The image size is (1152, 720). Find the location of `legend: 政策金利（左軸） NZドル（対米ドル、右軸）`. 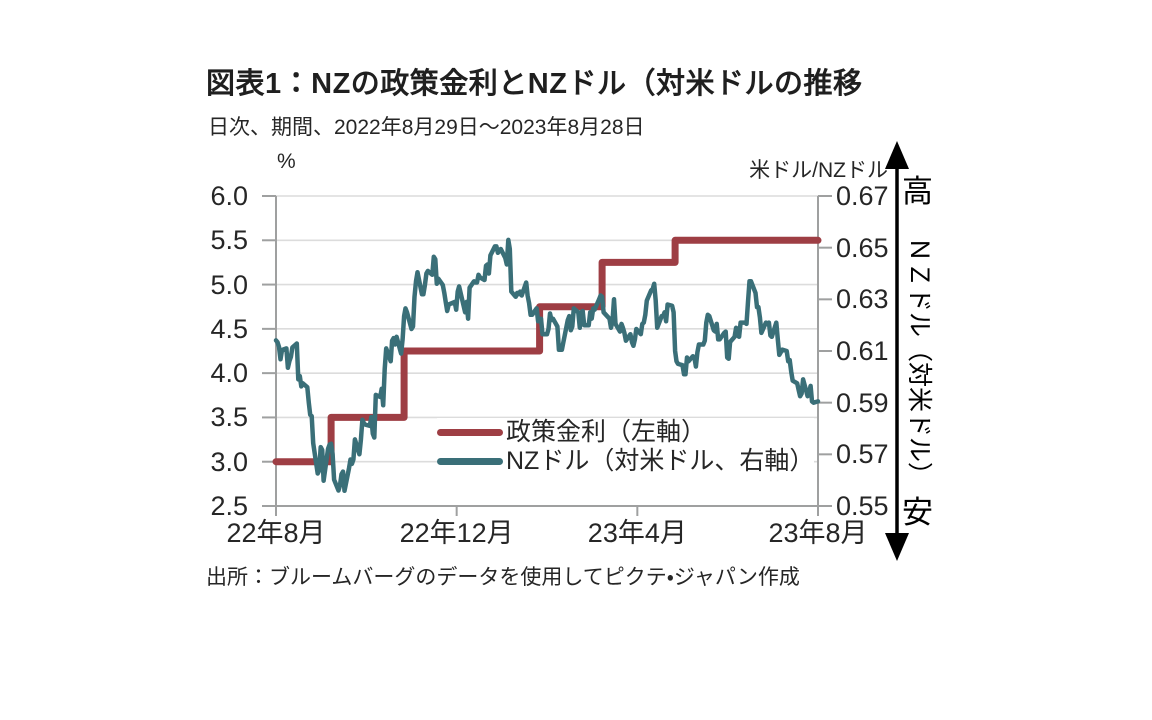

legend: 政策金利（左軸） NZドル（対米ドル、右軸） is located at coordinates (626, 447).